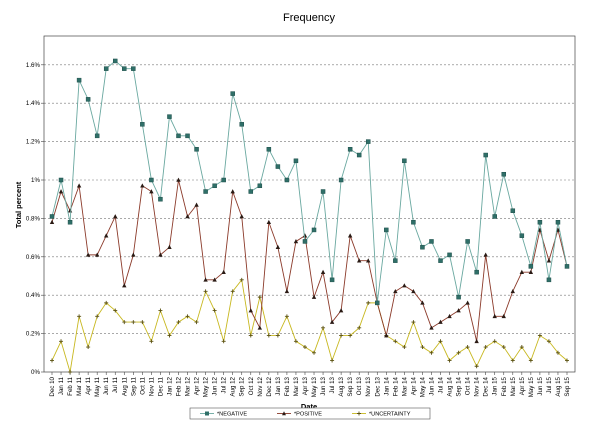  What do you see at coordinates (377, 386) in the screenshot?
I see `x-tick-label: Dec 13` at bounding box center [377, 386].